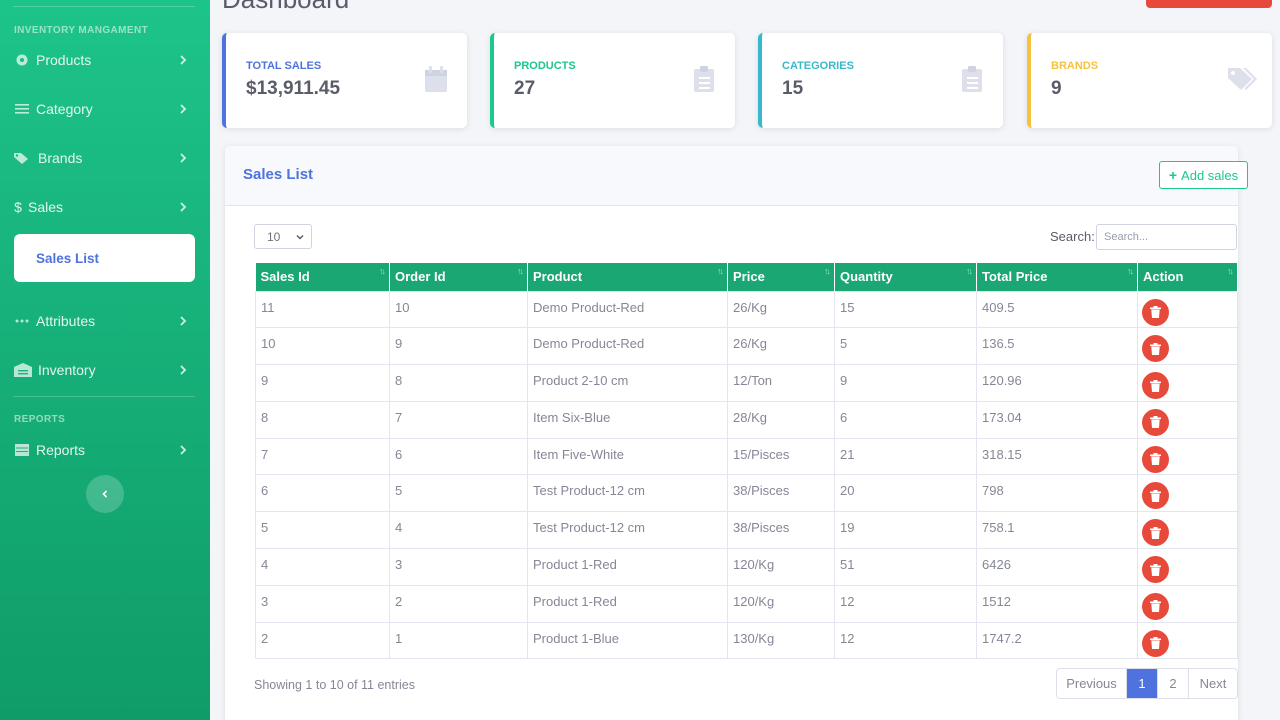 Image resolution: width=1280 pixels, height=720 pixels. Describe the element at coordinates (627, 277) in the screenshot. I see `column-header: Product ↑↓` at that location.